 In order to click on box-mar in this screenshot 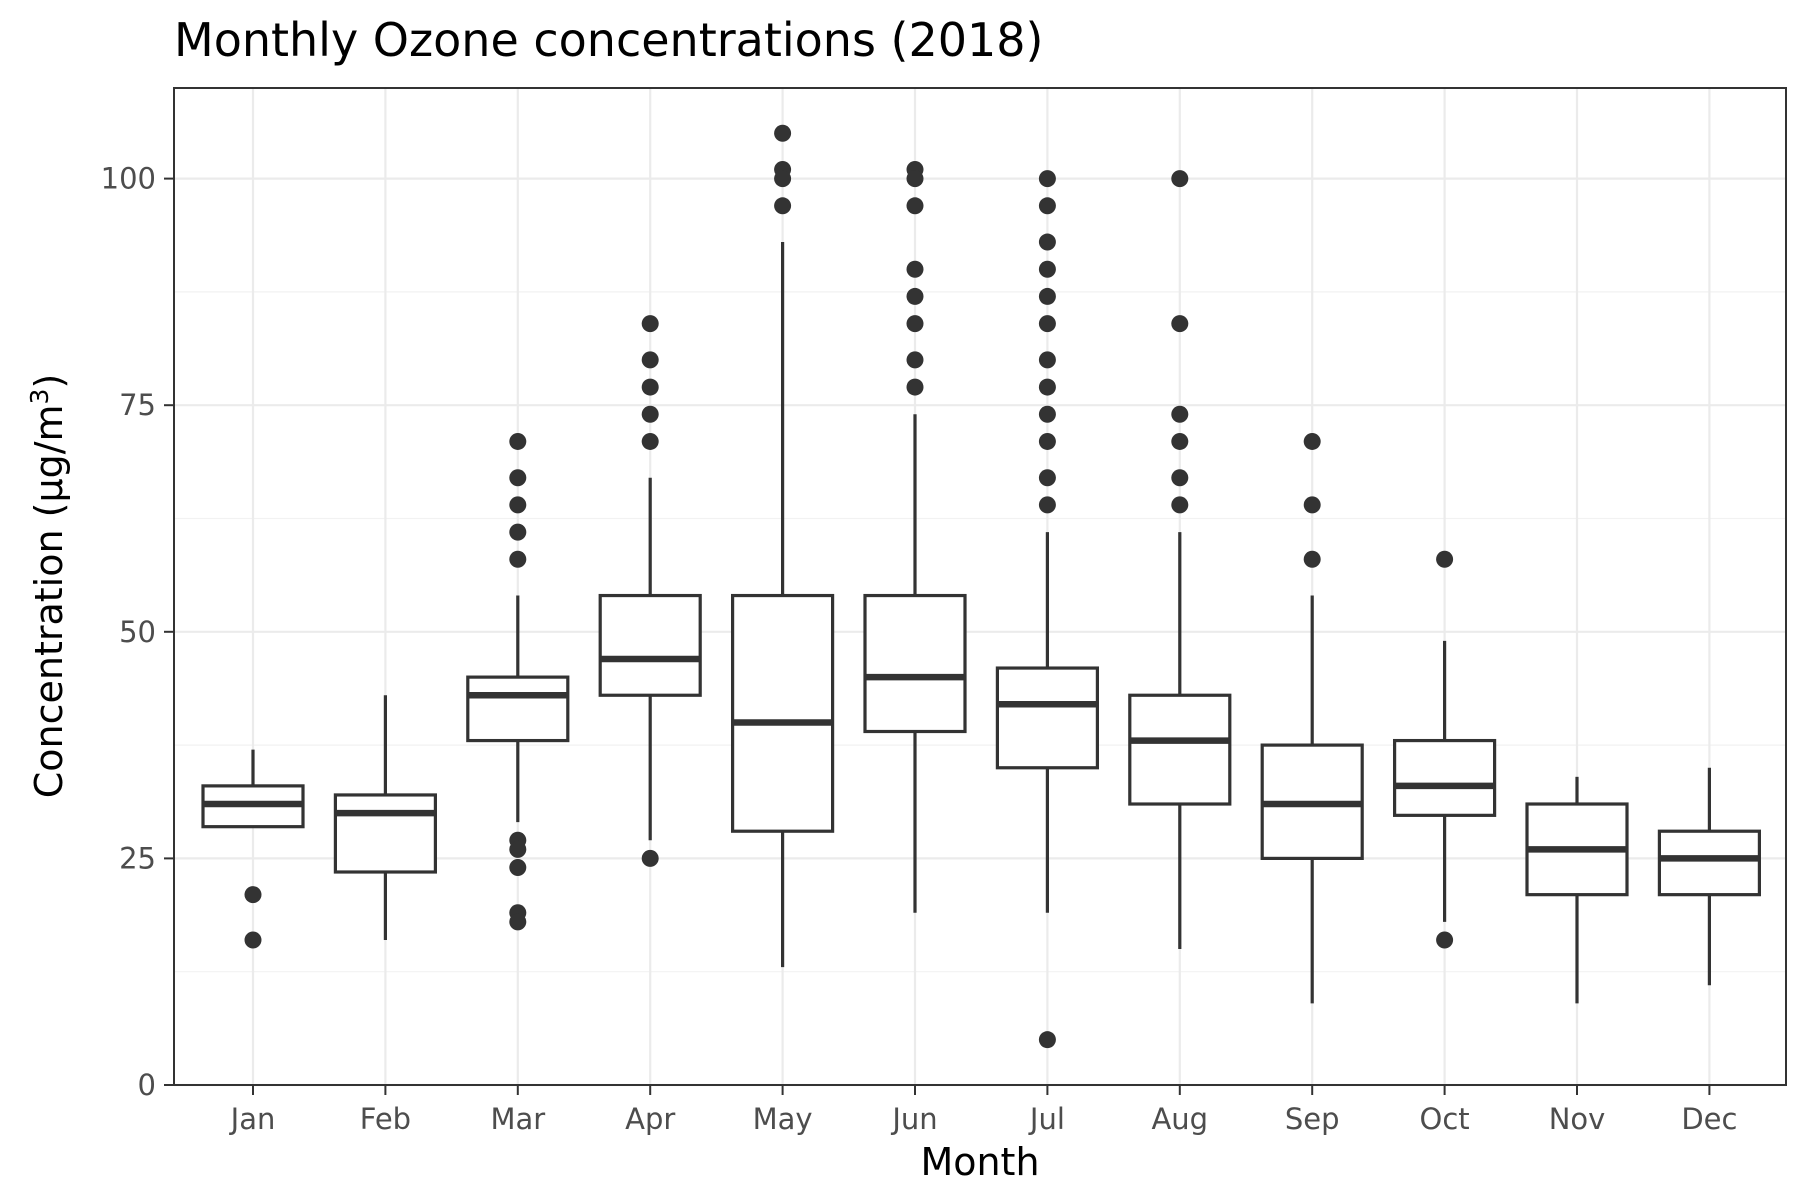, I will do `click(518, 681)`.